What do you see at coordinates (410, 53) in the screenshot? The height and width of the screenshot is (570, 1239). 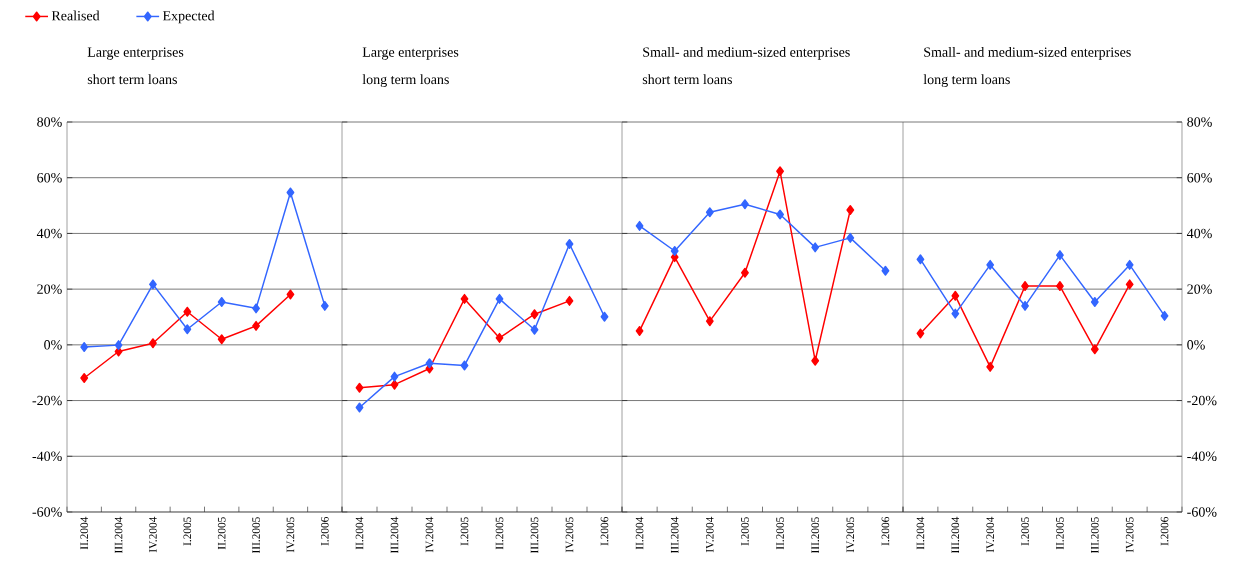 I see `chart-title: Large enterprises` at bounding box center [410, 53].